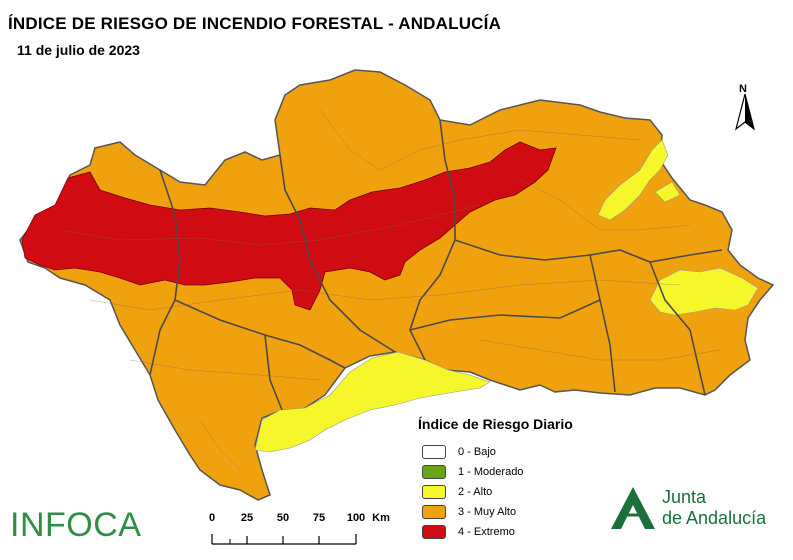  I want to click on legend-item-extremo: 4 - Extremo, so click(520, 532).